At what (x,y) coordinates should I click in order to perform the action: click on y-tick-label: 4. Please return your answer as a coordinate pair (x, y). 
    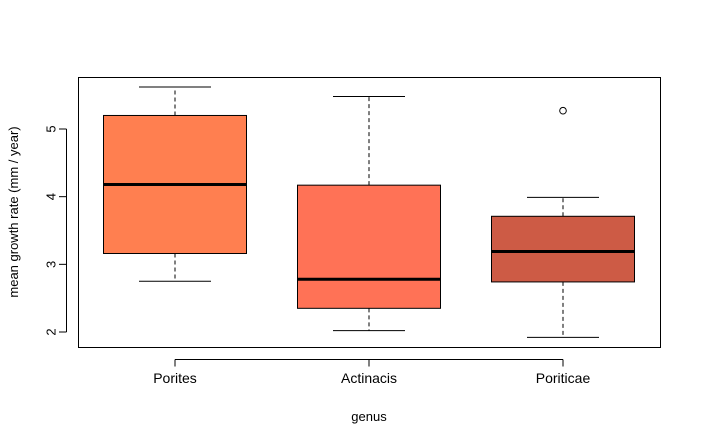
    Looking at the image, I should click on (51, 196).